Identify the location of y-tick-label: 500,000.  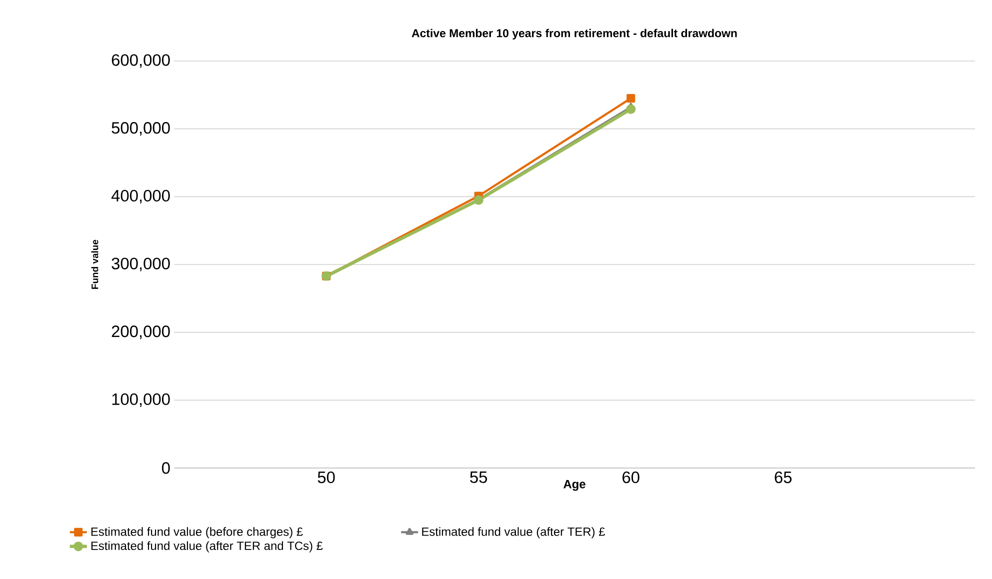
(141, 129).